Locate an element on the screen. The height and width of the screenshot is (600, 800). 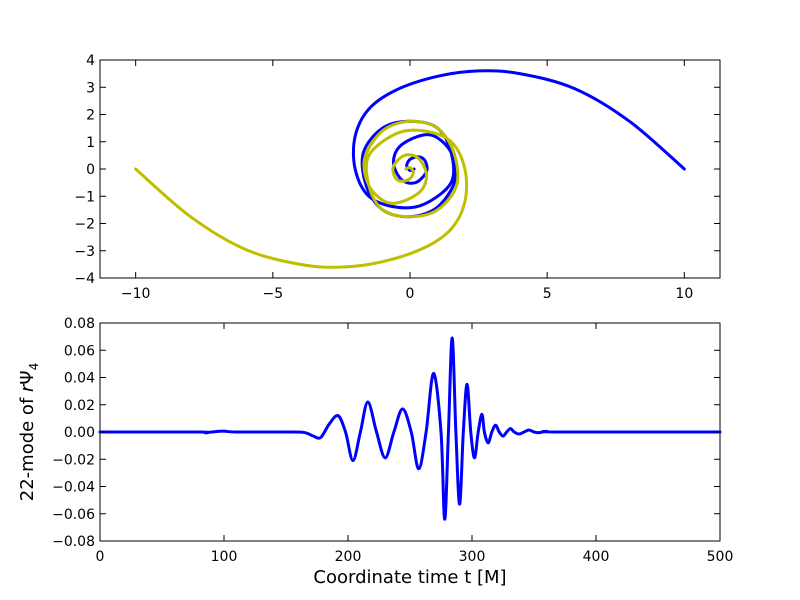
waveform-xtick-label: 100 is located at coordinates (224, 557).